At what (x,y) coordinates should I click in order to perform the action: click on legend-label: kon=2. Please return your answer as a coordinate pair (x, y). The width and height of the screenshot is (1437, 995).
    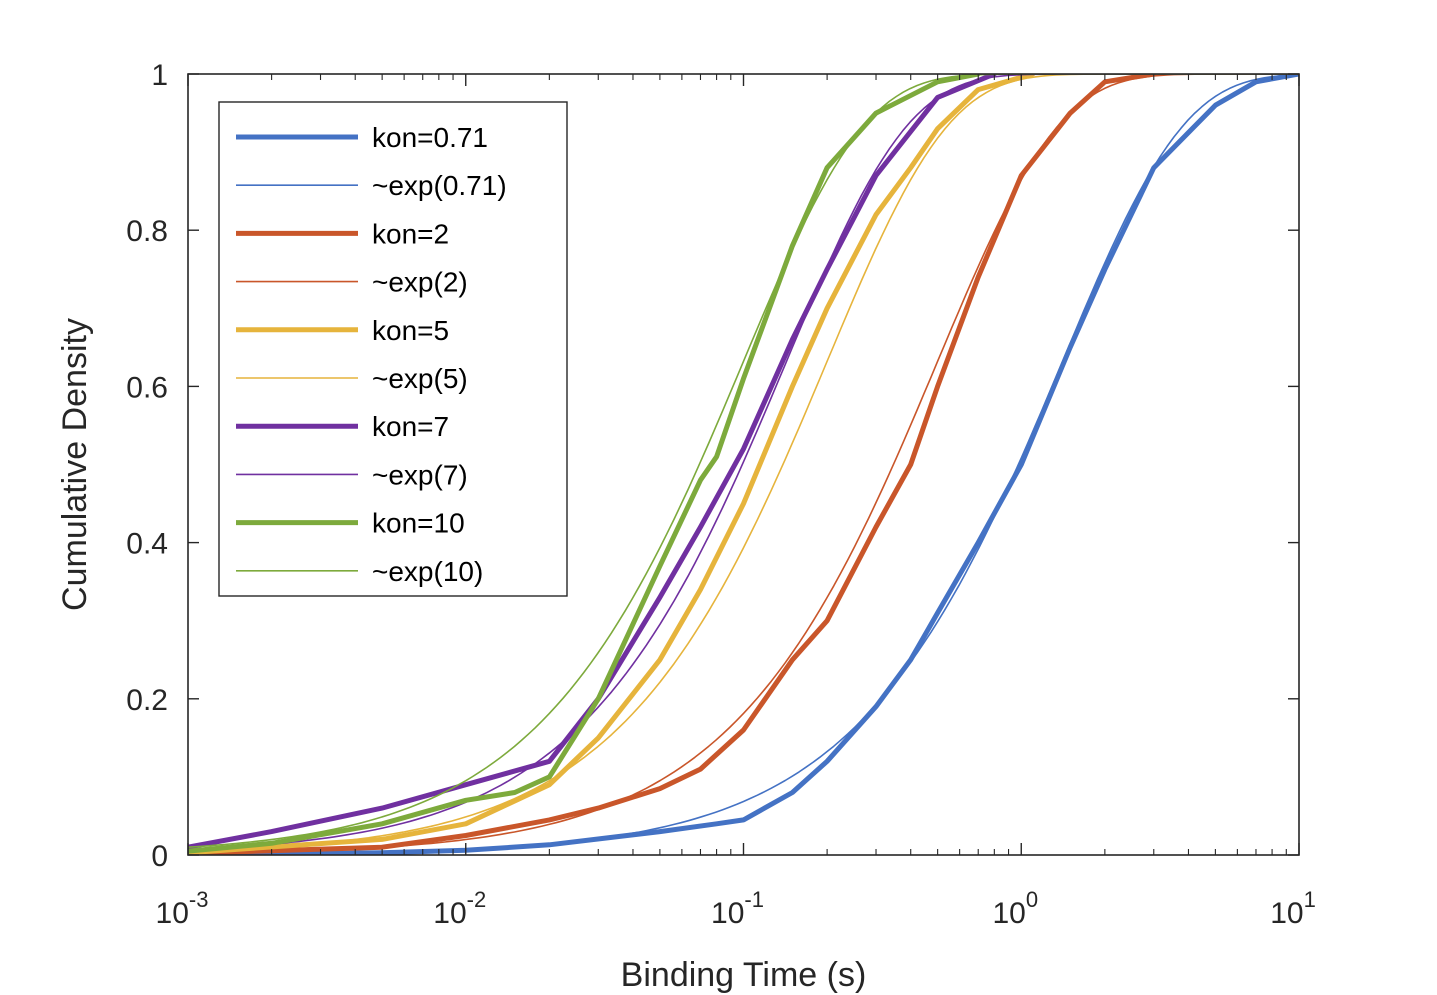
    Looking at the image, I should click on (410, 233).